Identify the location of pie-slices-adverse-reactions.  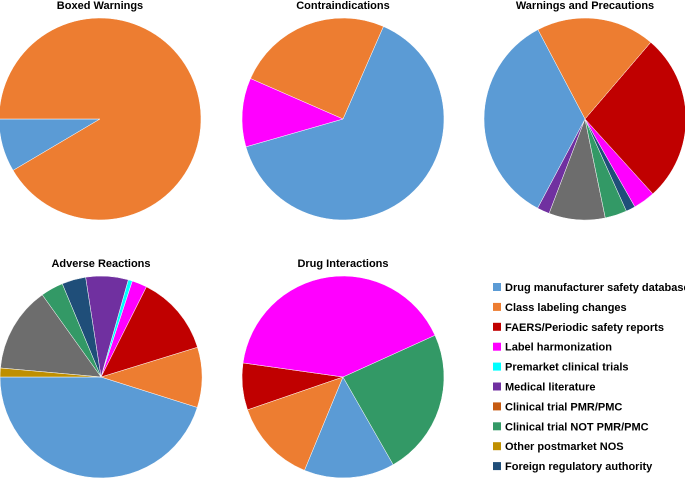
(101, 377).